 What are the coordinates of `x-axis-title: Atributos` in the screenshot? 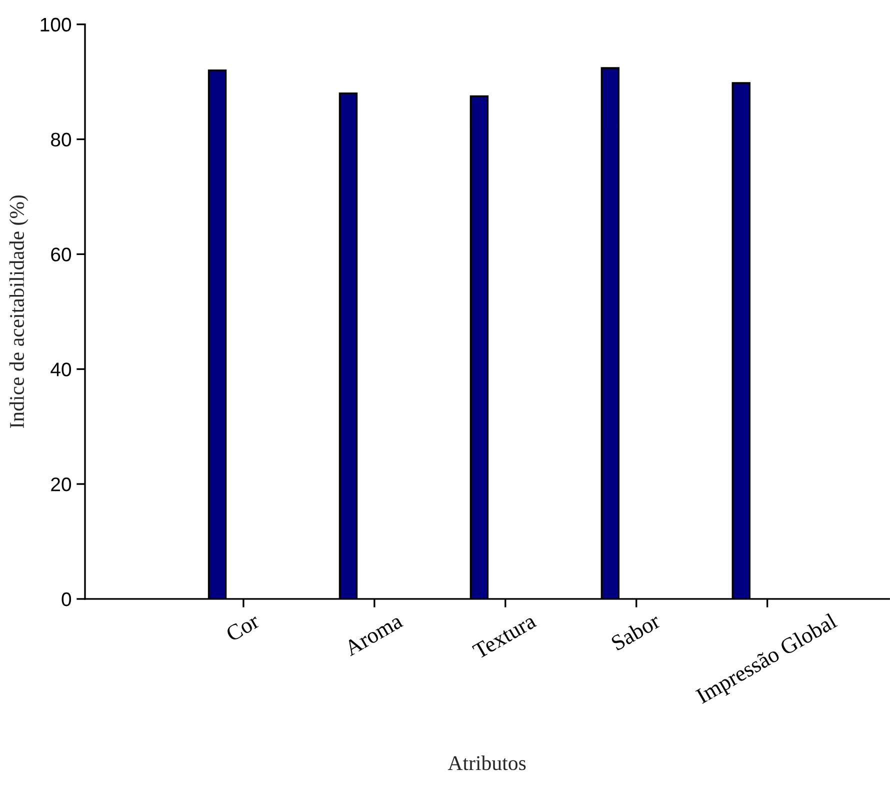 It's located at (487, 763).